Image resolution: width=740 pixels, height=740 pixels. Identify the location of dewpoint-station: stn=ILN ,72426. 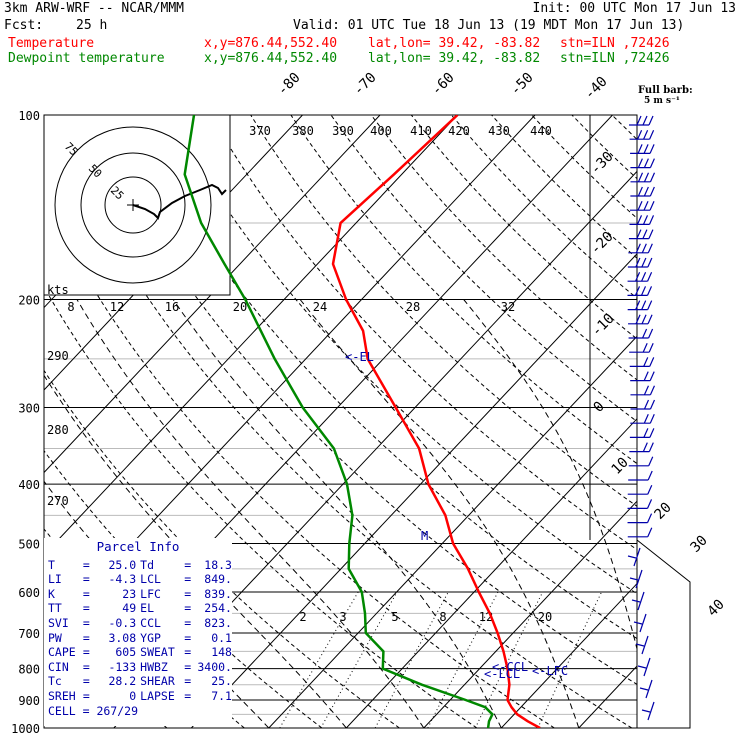
(615, 58).